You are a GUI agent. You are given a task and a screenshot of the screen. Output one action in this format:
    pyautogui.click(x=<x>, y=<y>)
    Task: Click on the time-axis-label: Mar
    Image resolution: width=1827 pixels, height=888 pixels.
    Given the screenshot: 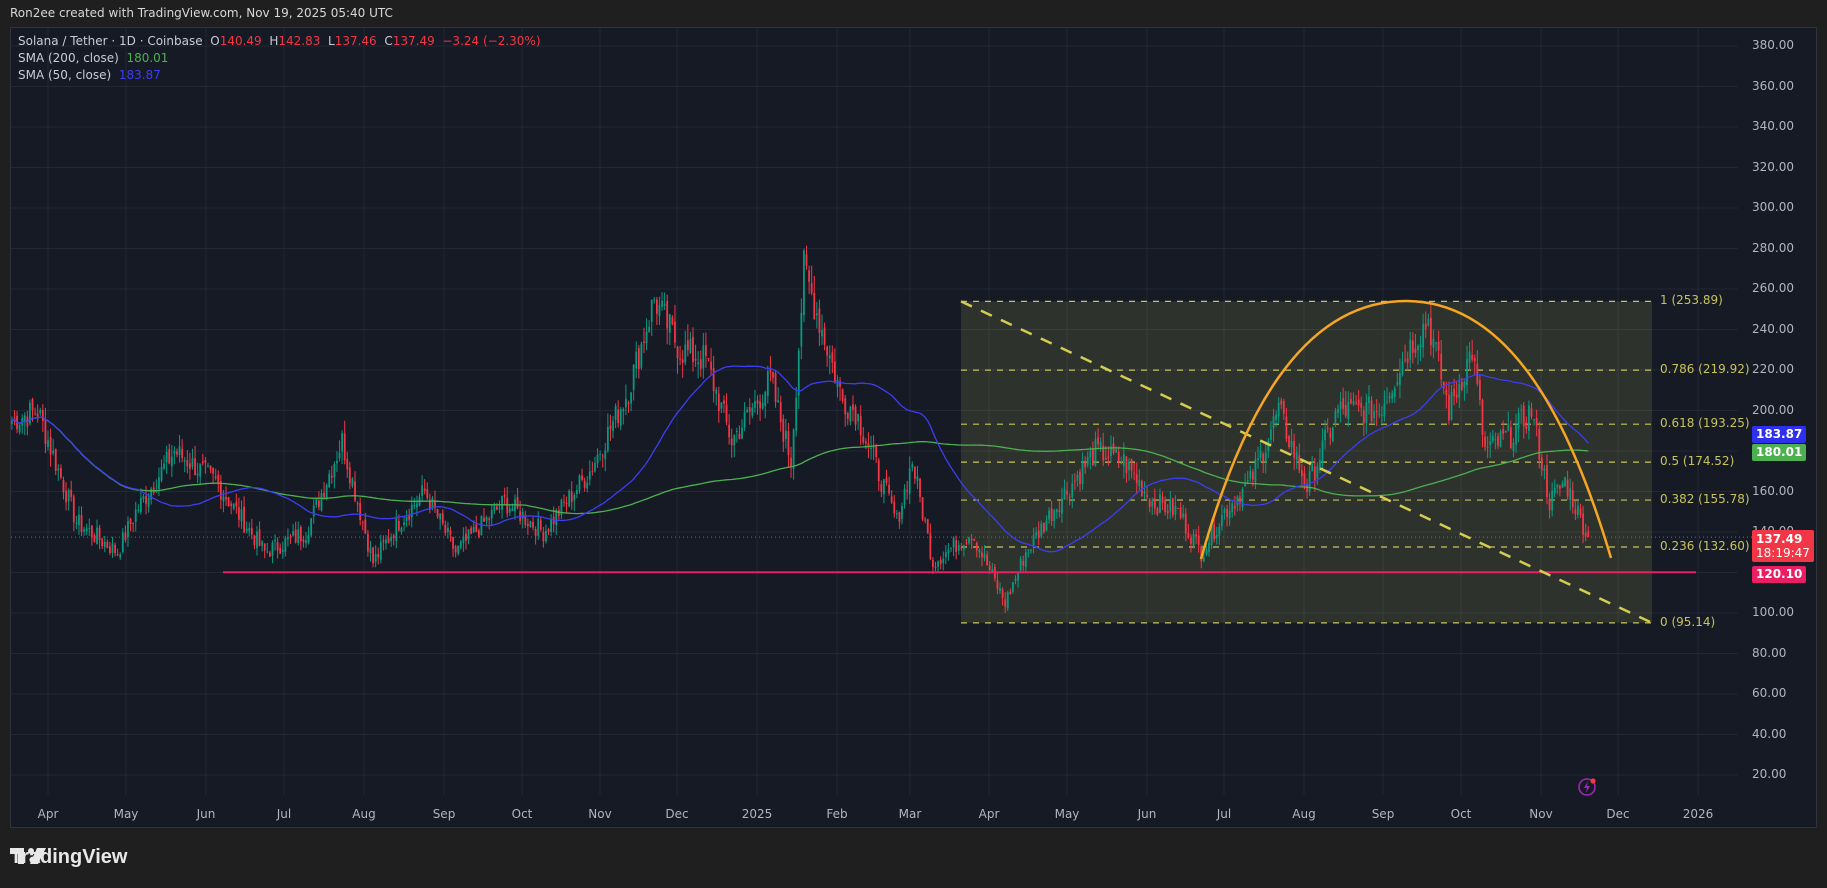 What is the action you would take?
    pyautogui.click(x=910, y=814)
    